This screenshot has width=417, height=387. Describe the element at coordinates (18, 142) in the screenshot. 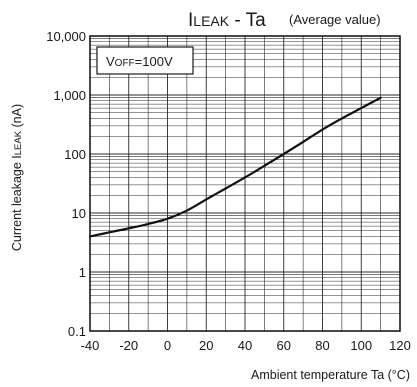

I see `y-axis-label-subscript: LEAK` at that location.